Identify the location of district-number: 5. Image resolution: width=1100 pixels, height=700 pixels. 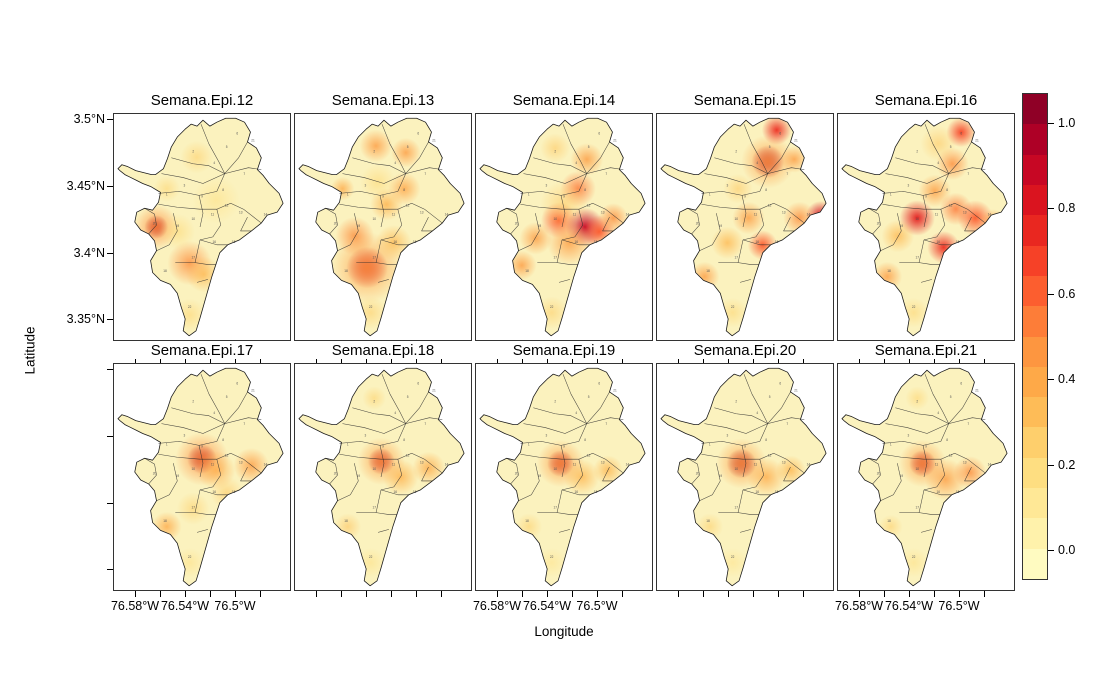
(408, 397).